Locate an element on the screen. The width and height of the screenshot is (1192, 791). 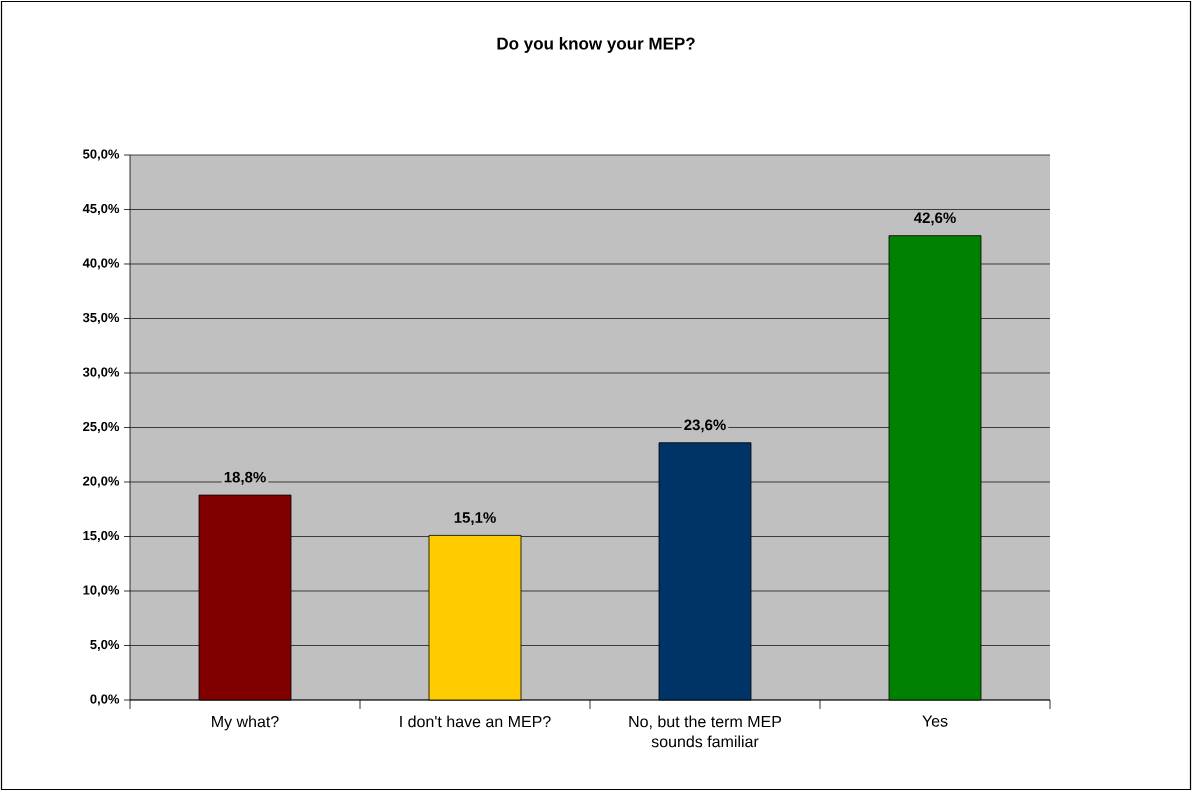
x-tick-label: No, but the term MEP sounds familiar is located at coordinates (705, 731).